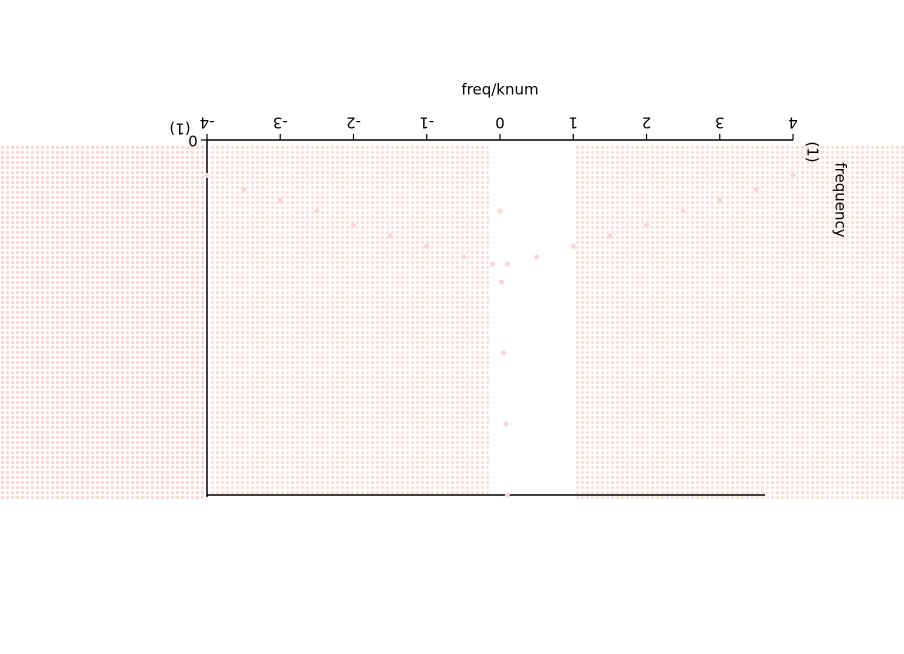  Describe the element at coordinates (179, 129) in the screenshot. I see `x-unit: (1)` at that location.